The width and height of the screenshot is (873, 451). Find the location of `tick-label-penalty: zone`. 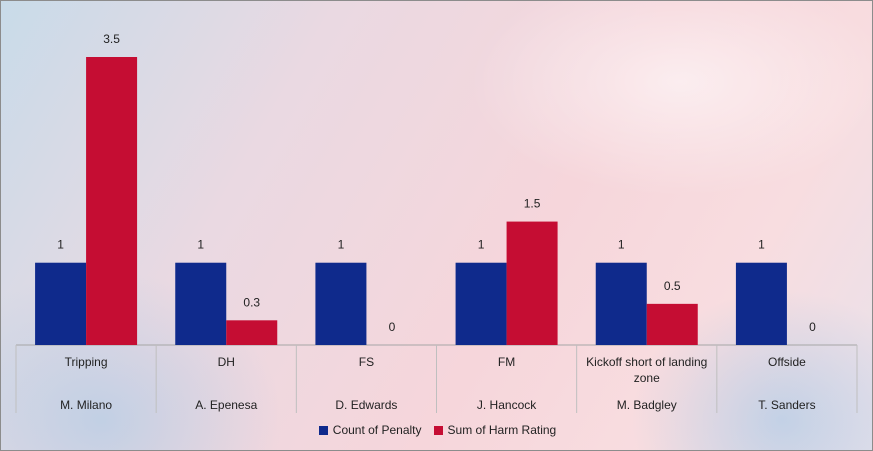

tick-label-penalty: zone is located at coordinates (647, 378).